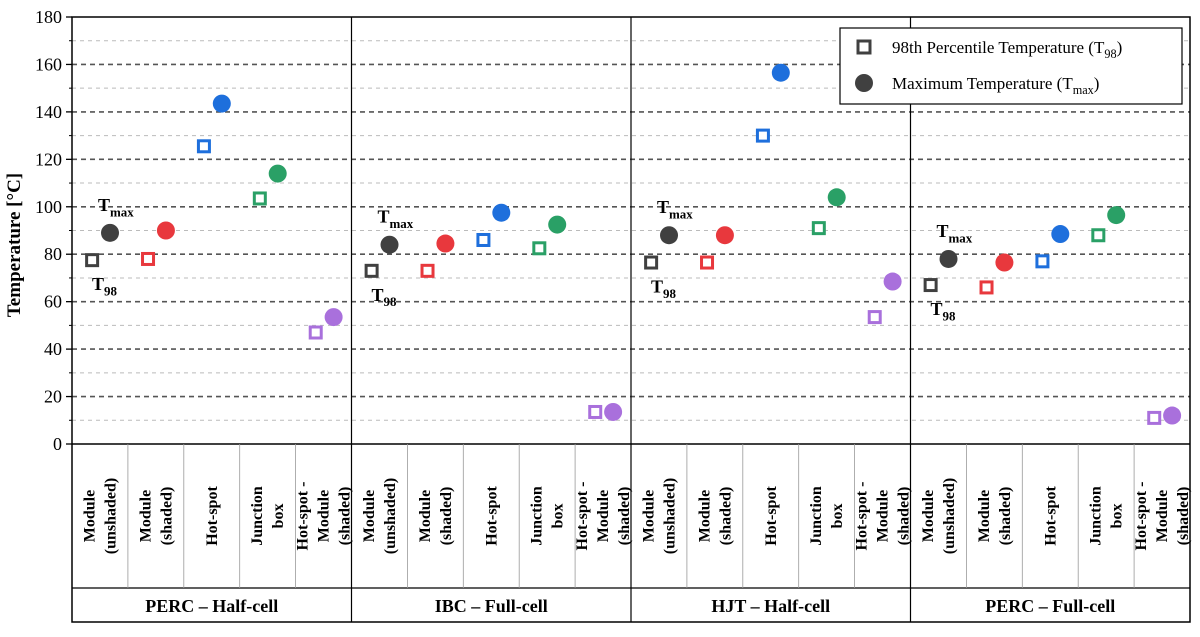  Describe the element at coordinates (53, 254) in the screenshot. I see `y-tick-label: 80` at that location.